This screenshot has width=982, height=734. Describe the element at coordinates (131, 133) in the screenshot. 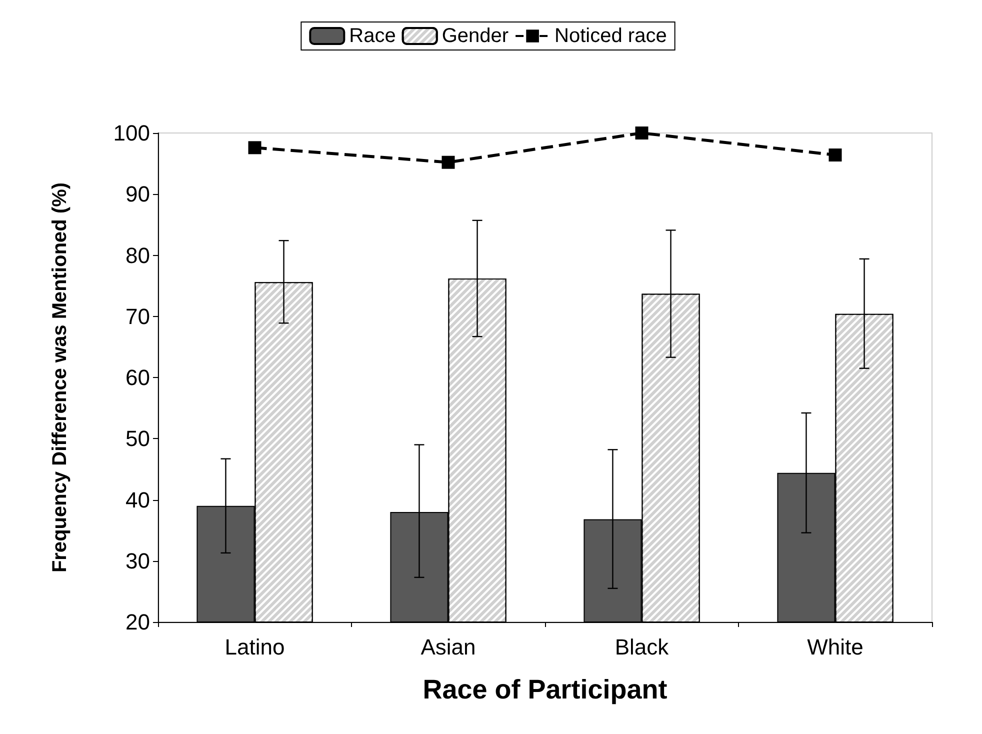

I see `y-tick-label: 100` at that location.